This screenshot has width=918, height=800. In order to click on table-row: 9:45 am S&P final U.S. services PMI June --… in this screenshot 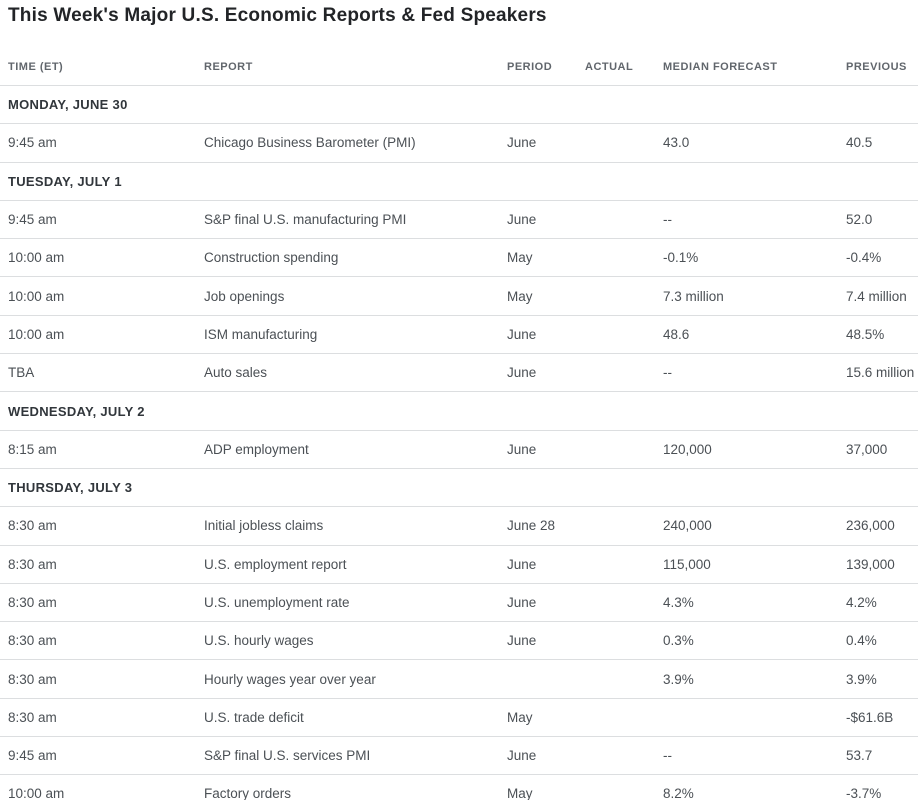, I will do `click(459, 756)`.